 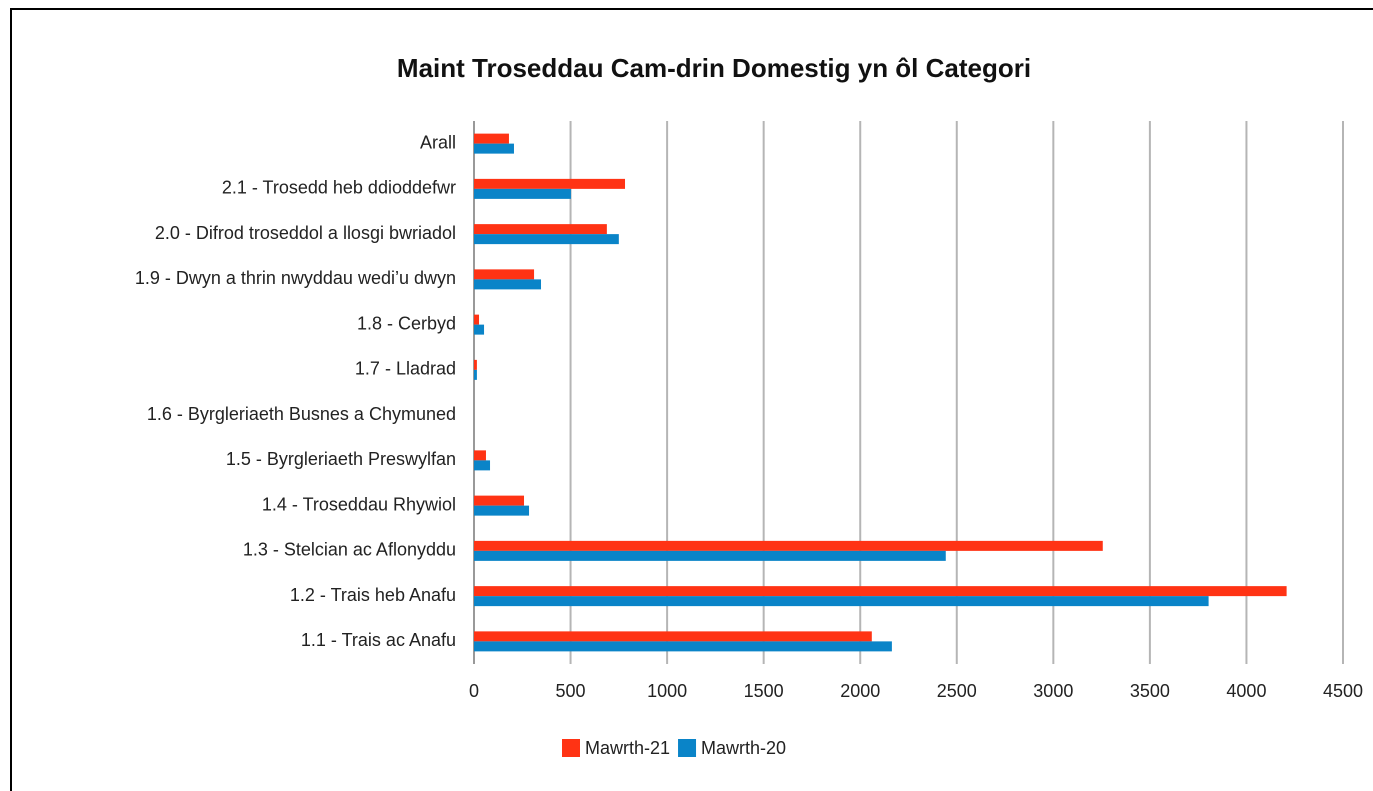 I want to click on y-tick-label: 1.3 - Stelcian ac Aflonyddu, so click(x=349, y=550).